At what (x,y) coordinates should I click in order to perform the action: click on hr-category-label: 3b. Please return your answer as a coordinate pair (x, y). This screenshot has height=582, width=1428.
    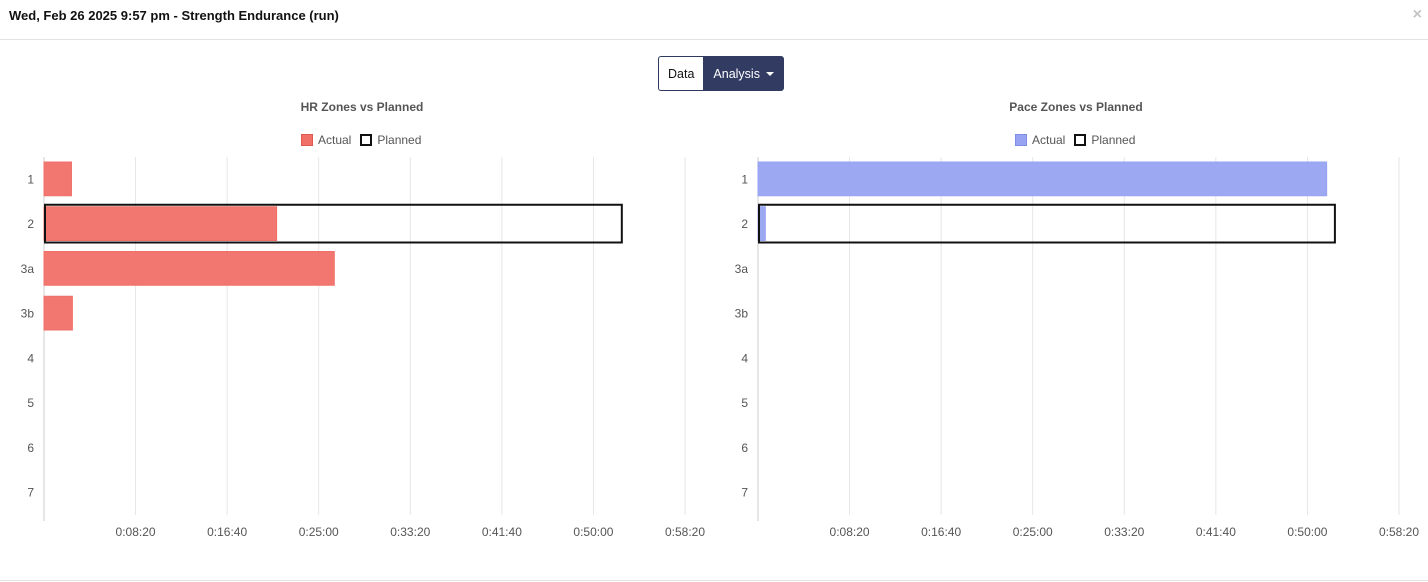
    Looking at the image, I should click on (28, 314).